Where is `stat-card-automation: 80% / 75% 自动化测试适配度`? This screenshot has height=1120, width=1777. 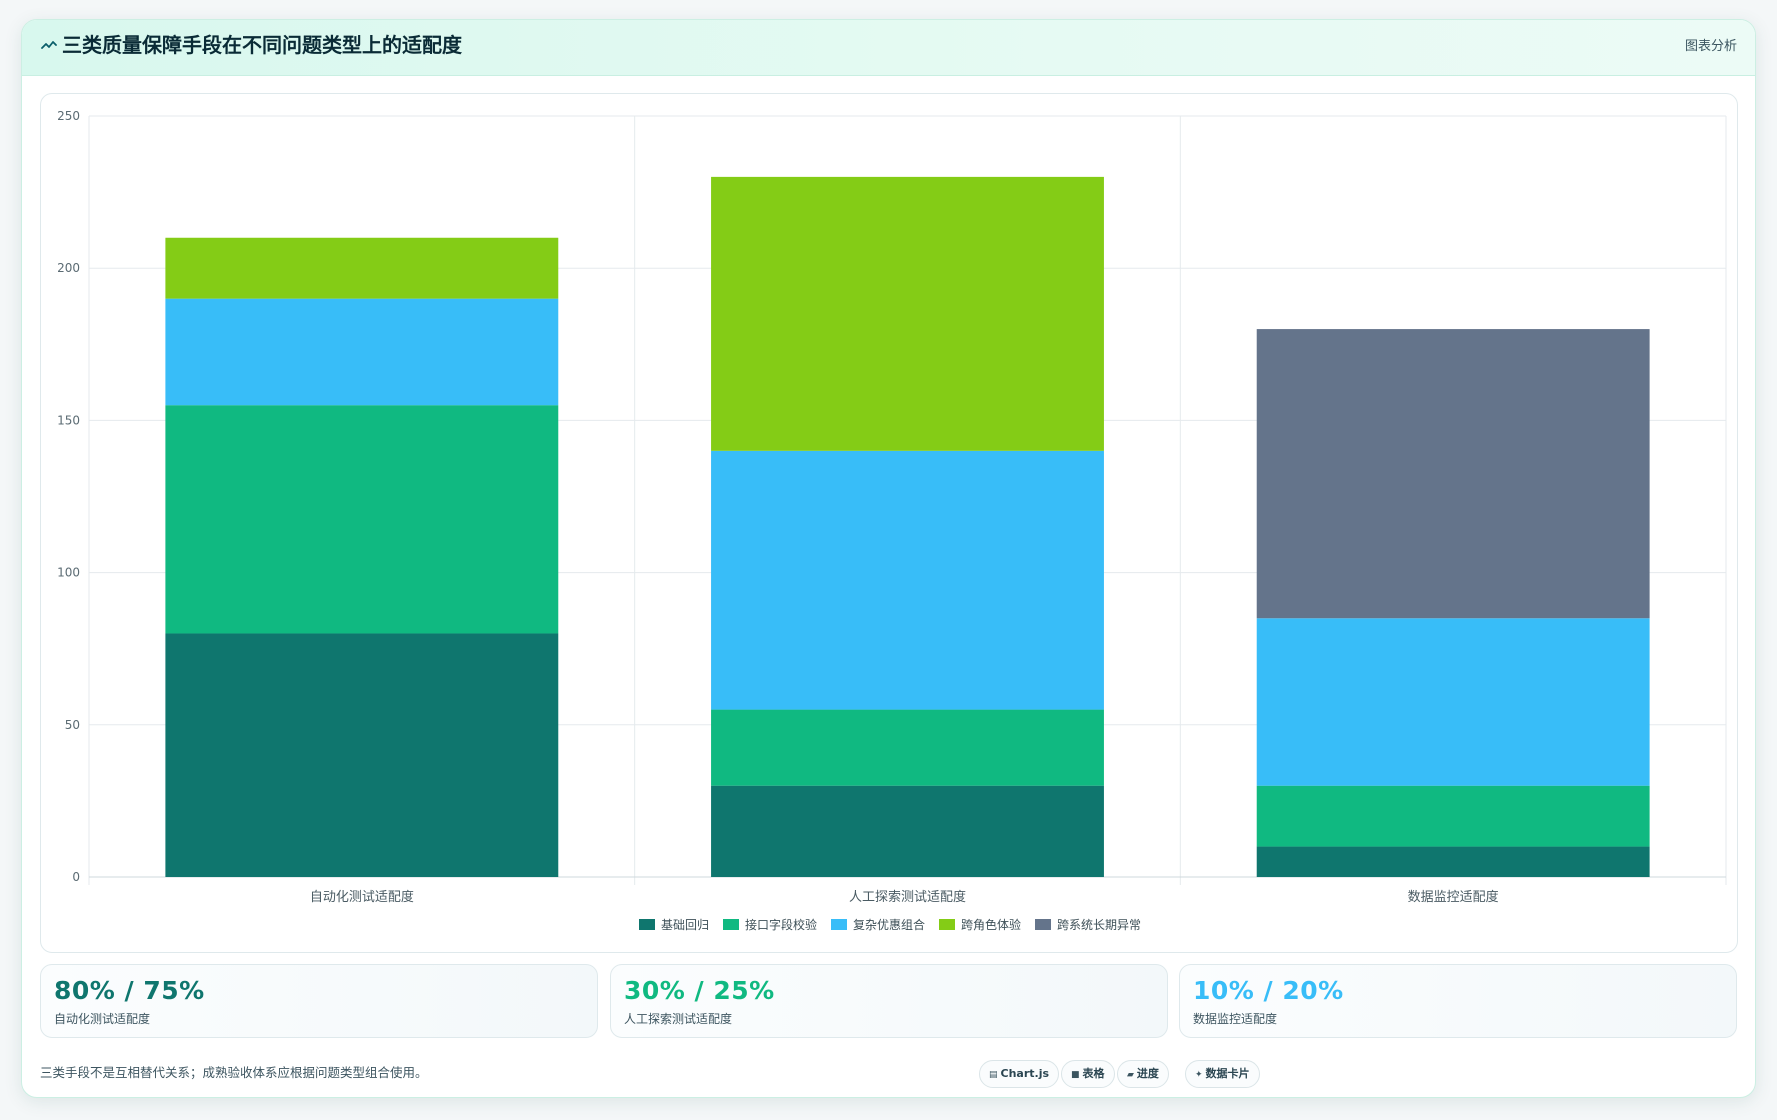
stat-card-automation: 80% / 75% 自动化测试适配度 is located at coordinates (319, 1001).